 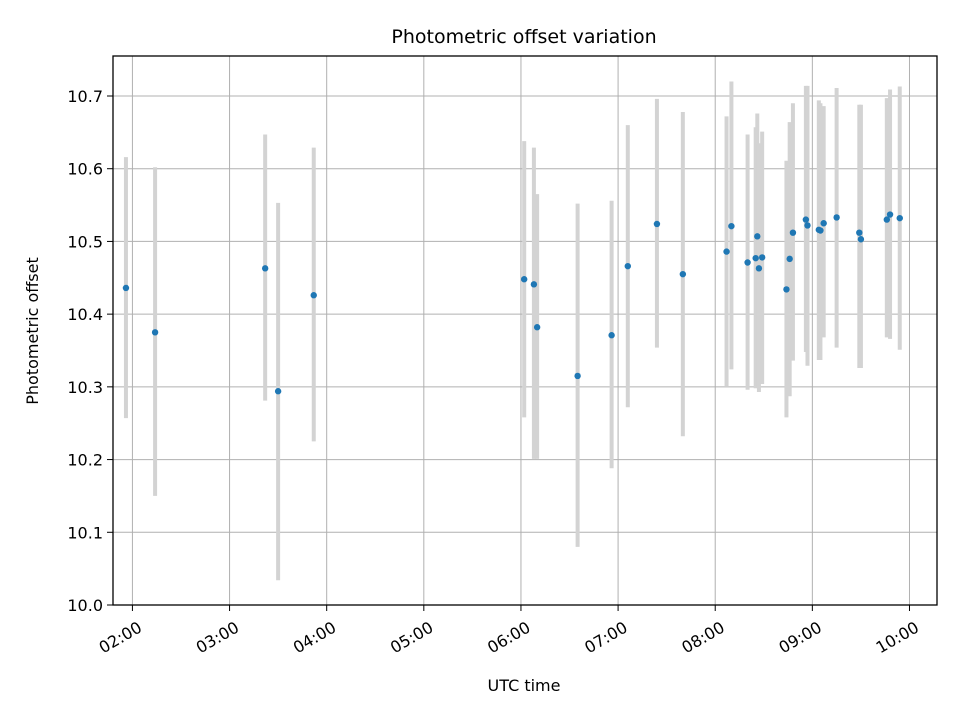 What do you see at coordinates (85, 96) in the screenshot?
I see `y-tick-label: 10.7` at bounding box center [85, 96].